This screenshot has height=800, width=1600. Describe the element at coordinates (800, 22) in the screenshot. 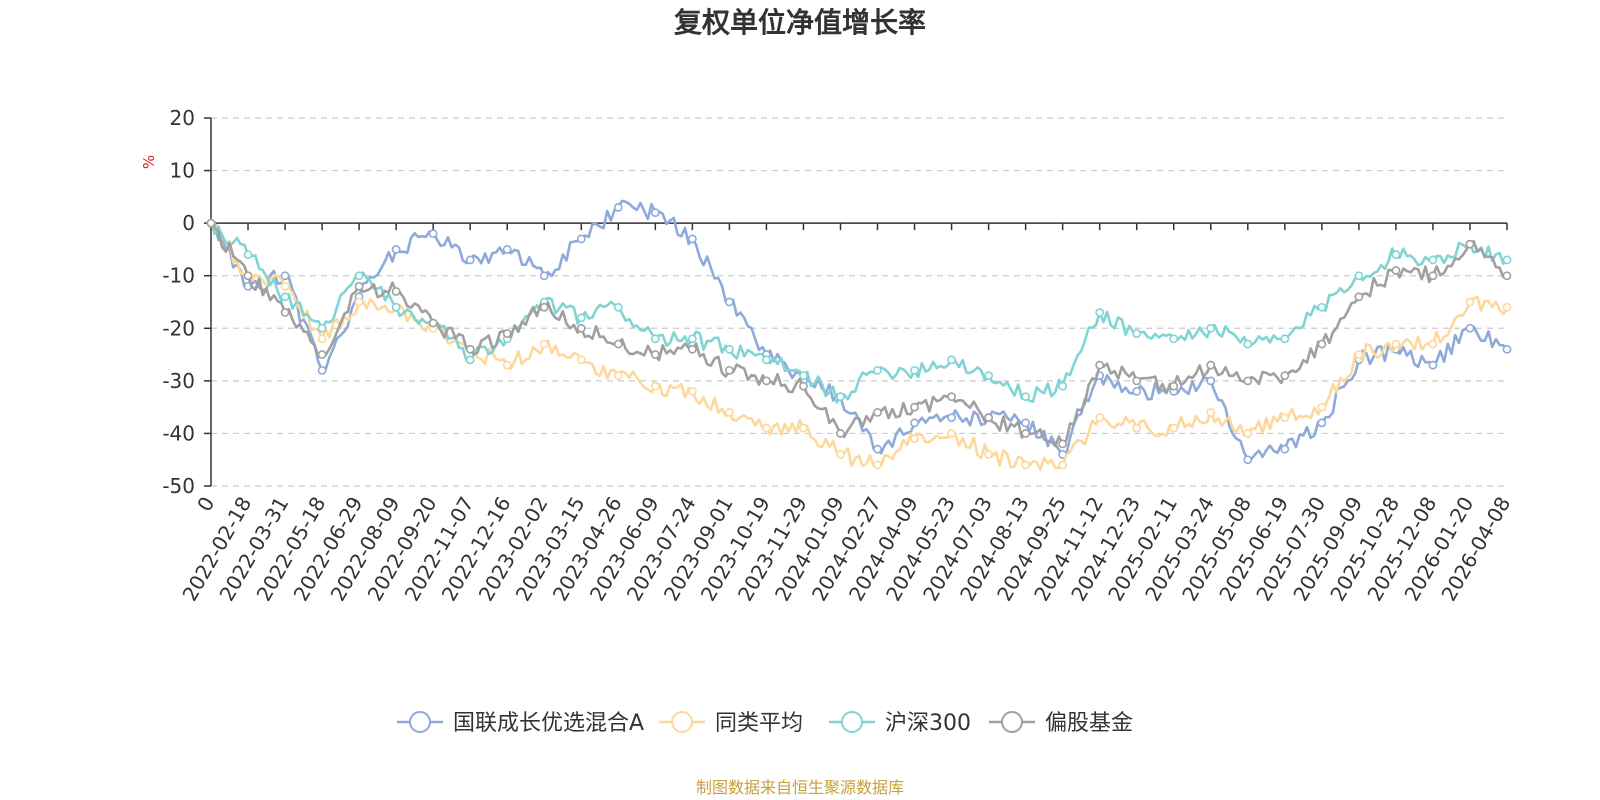

I see `chart-title: 复权单位净值增长率` at that location.